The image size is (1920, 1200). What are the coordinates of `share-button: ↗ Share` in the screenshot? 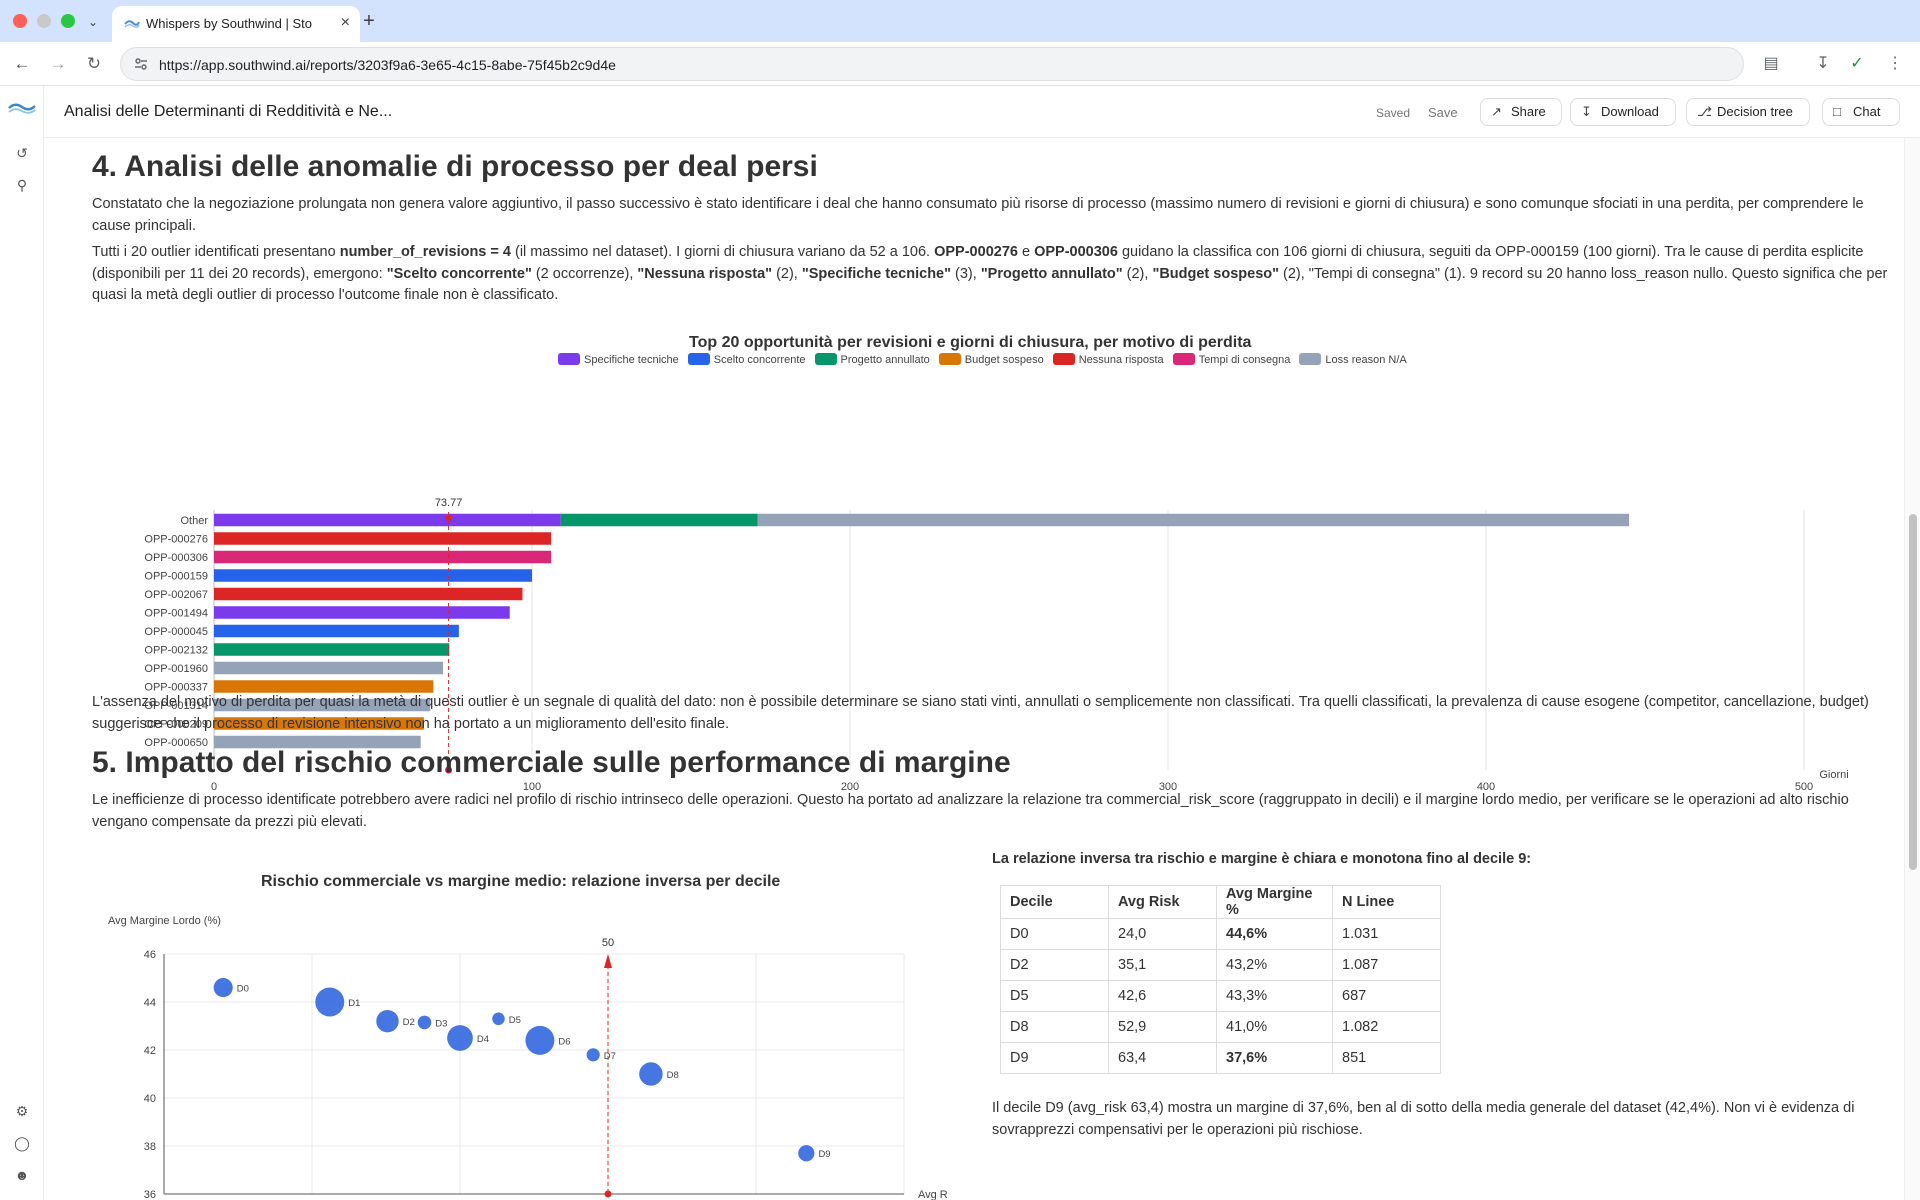 It's located at (1521, 112).